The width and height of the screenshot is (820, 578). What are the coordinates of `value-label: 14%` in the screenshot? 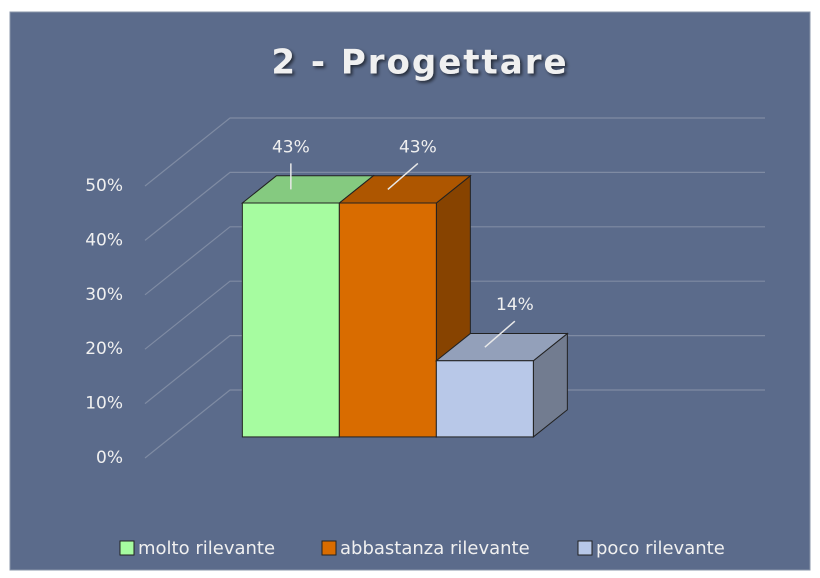 It's located at (515, 305).